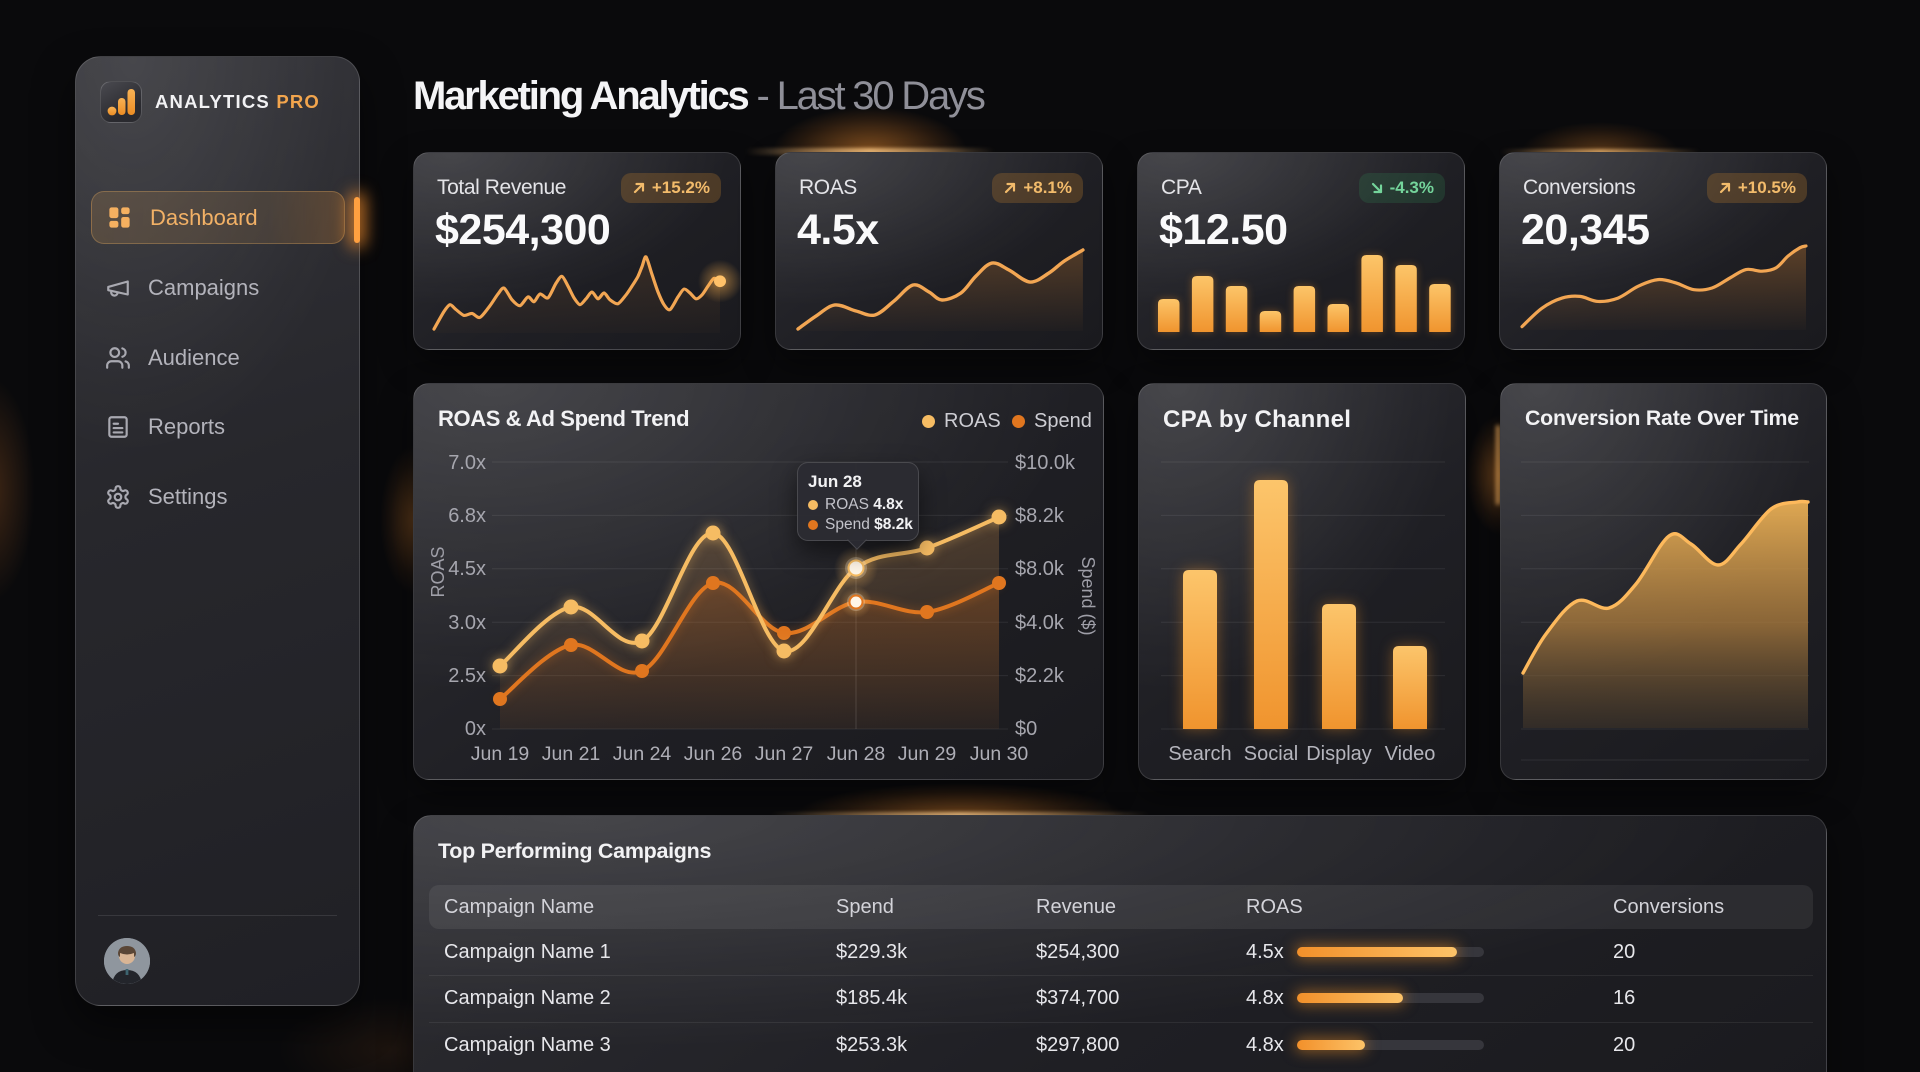 The height and width of the screenshot is (1072, 1920). I want to click on svg-text: Jun 21, so click(571, 754).